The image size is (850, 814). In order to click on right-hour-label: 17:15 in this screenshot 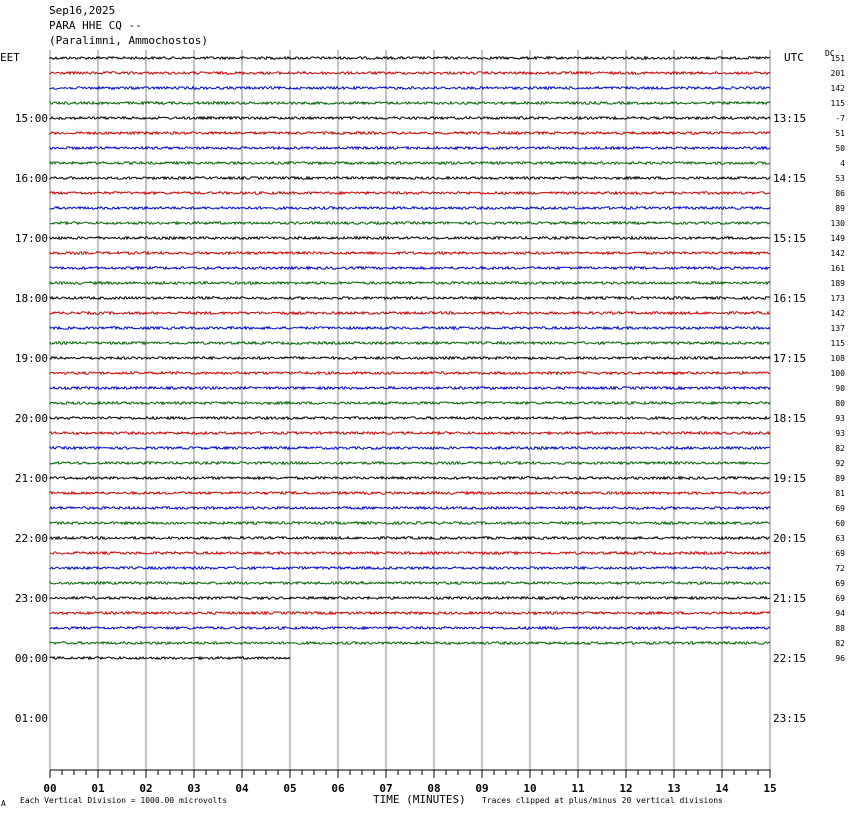, I will do `click(789, 358)`.